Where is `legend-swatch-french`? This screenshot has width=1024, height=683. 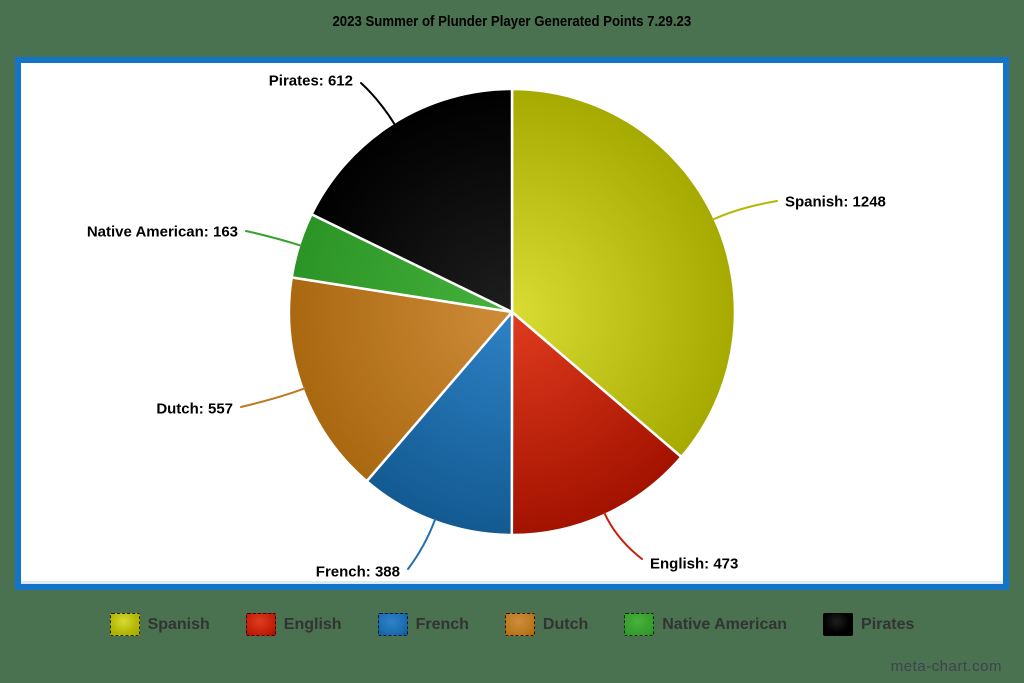
legend-swatch-french is located at coordinates (392, 624).